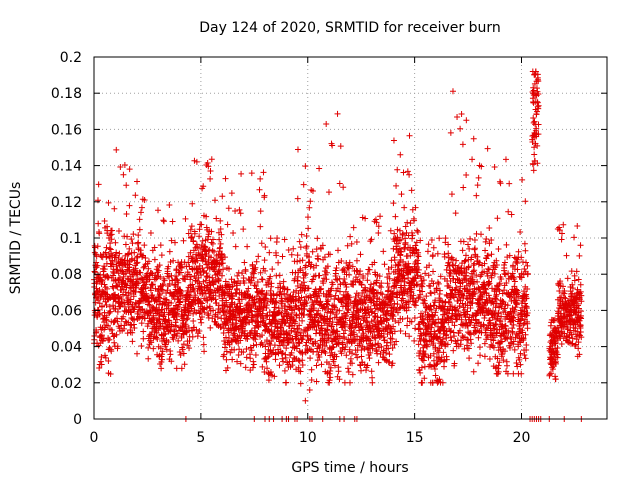 This screenshot has height=480, width=640. What do you see at coordinates (71, 58) in the screenshot?
I see `y-tick-label: 0.2` at bounding box center [71, 58].